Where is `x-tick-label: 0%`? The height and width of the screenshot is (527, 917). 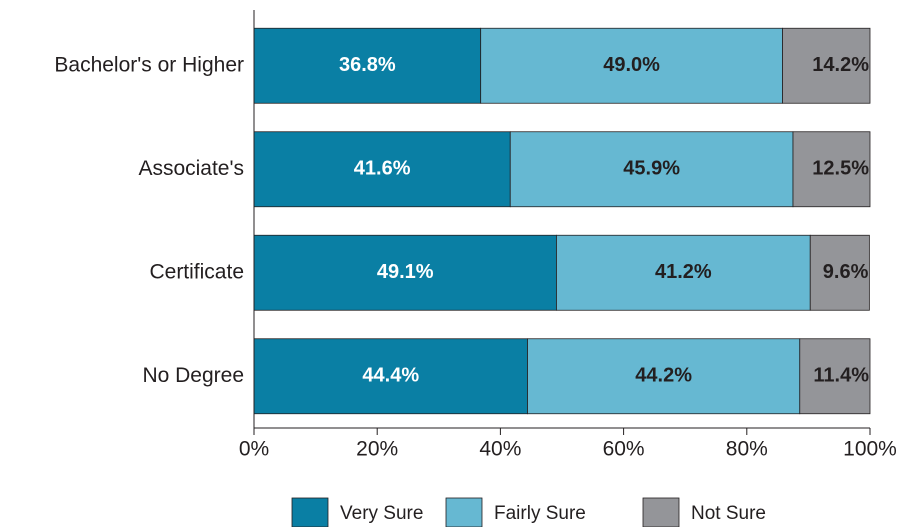
x-tick-label: 0% is located at coordinates (254, 449).